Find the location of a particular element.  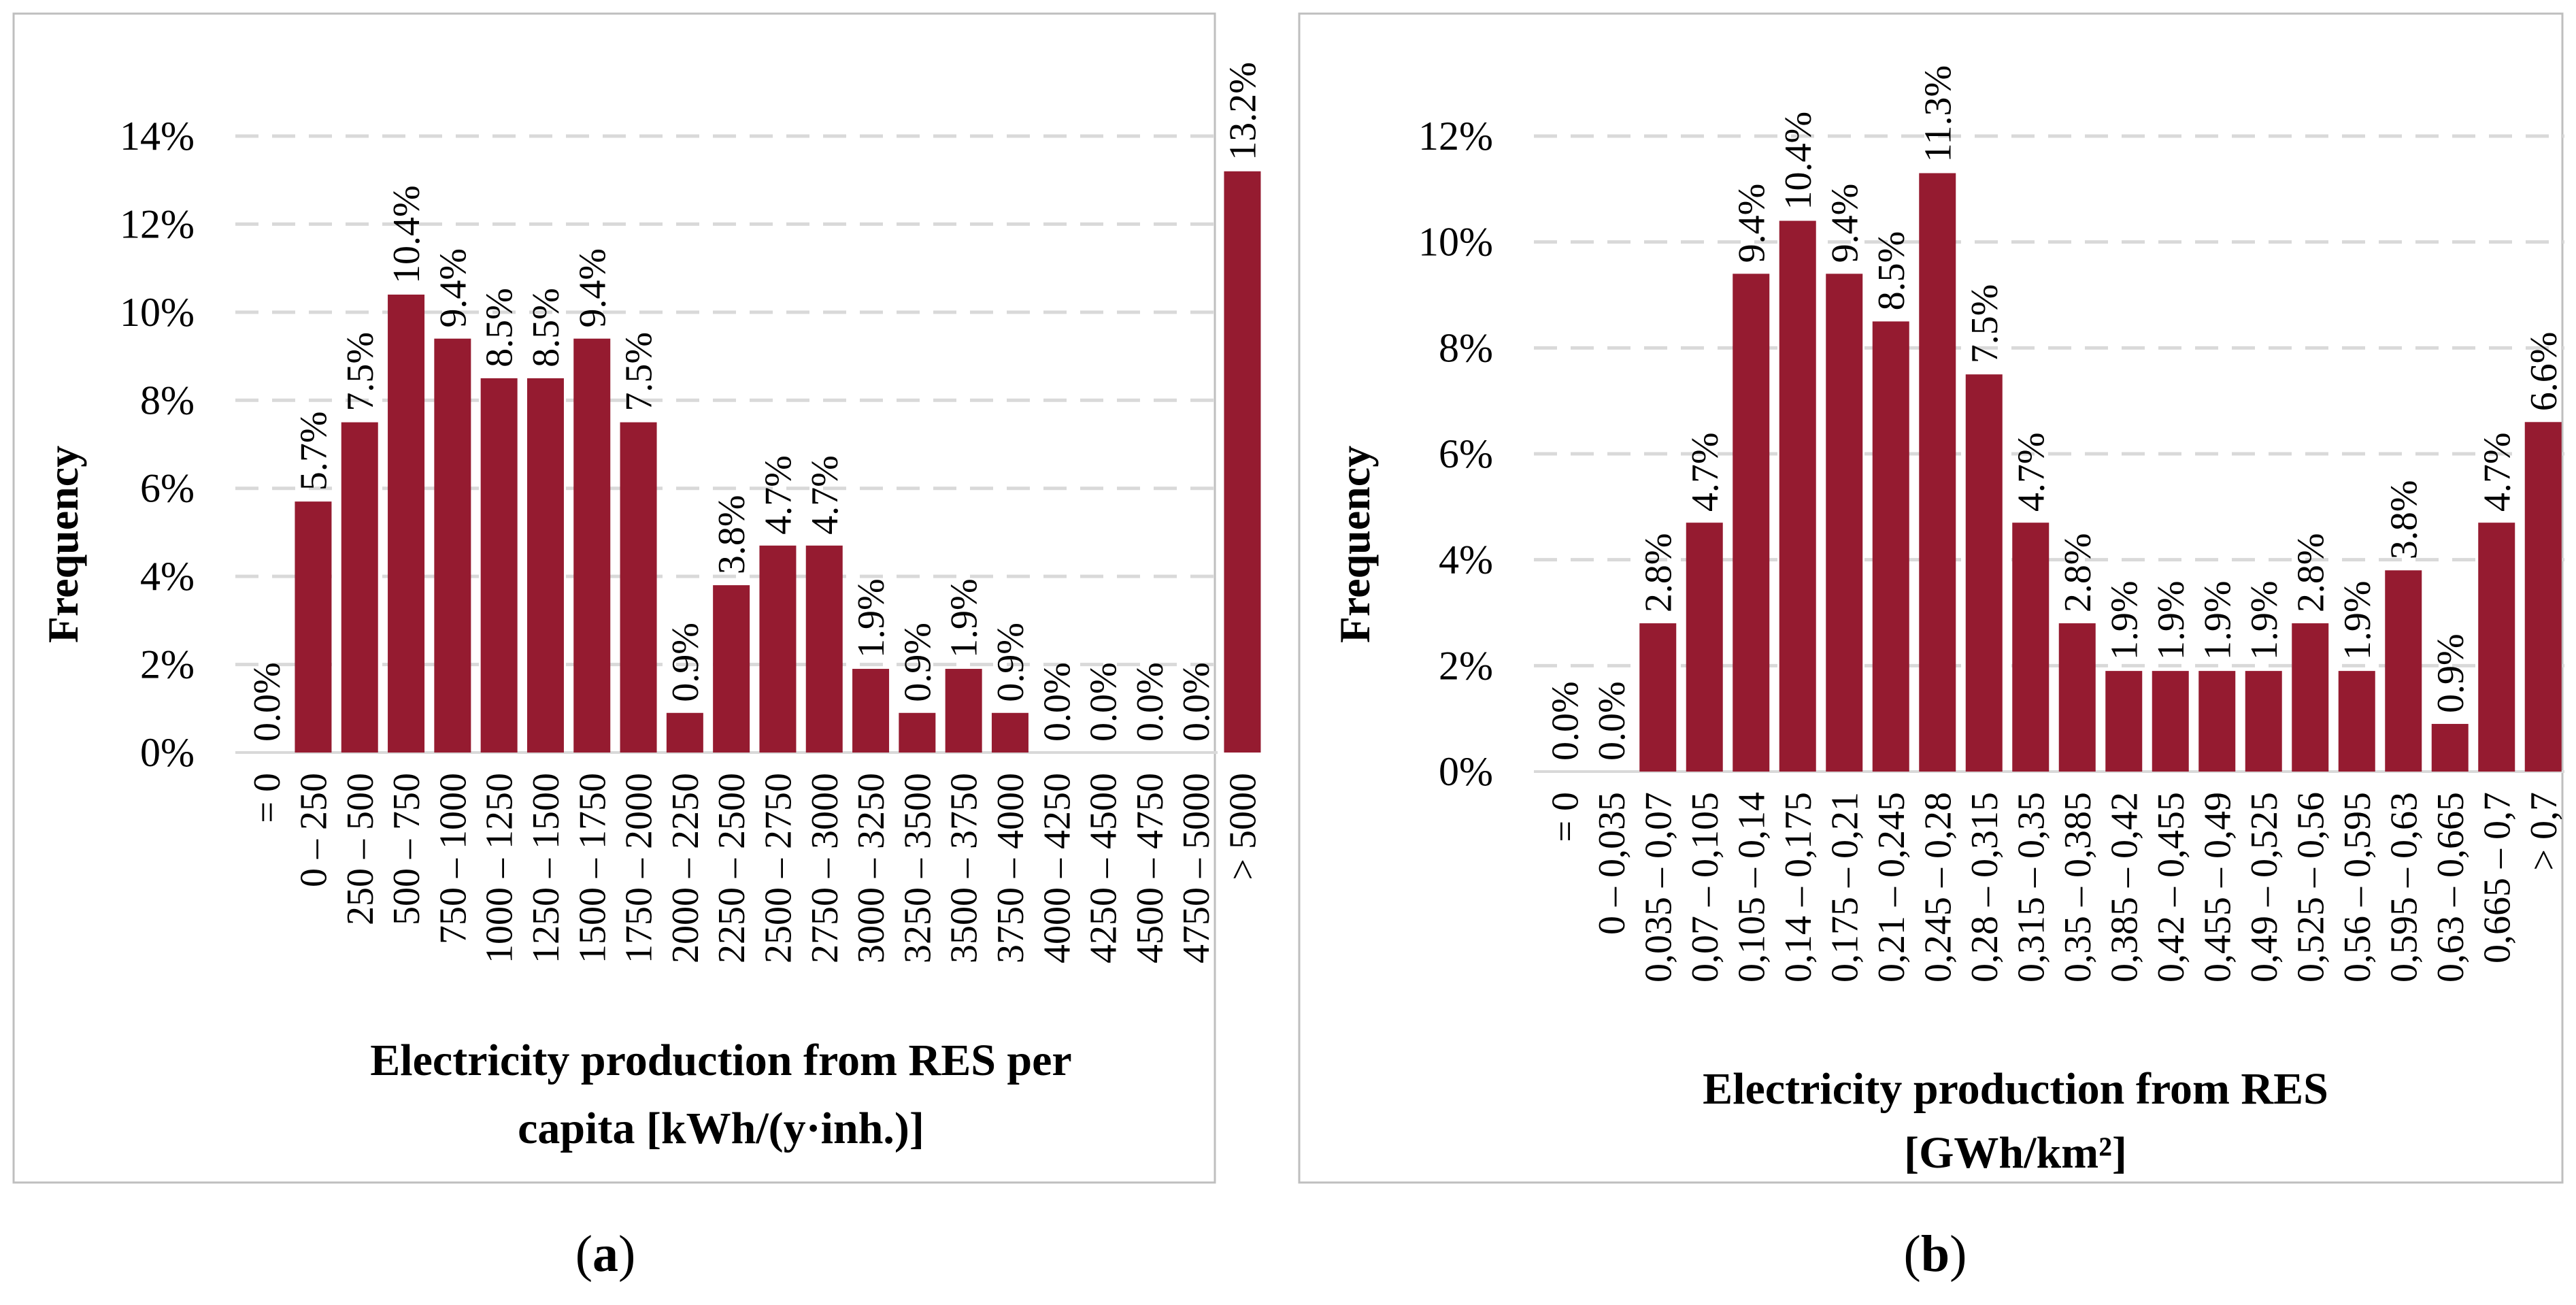

data-label-b-14: 1.9% is located at coordinates (2217, 620).